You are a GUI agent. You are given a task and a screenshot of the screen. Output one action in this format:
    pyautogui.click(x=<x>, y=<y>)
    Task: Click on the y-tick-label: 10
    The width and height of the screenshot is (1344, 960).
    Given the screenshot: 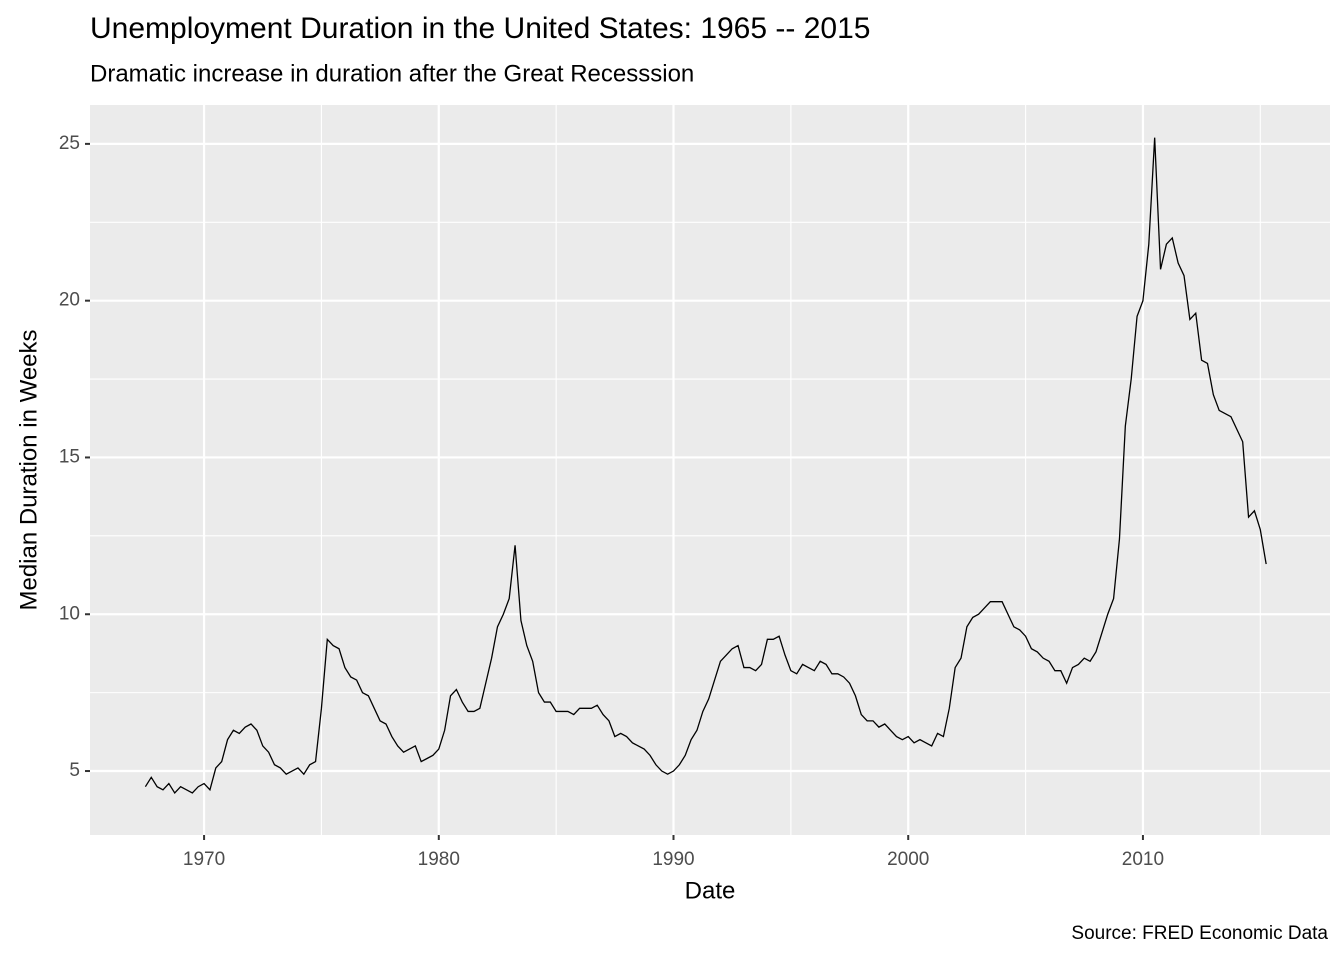 What is the action you would take?
    pyautogui.click(x=69, y=613)
    